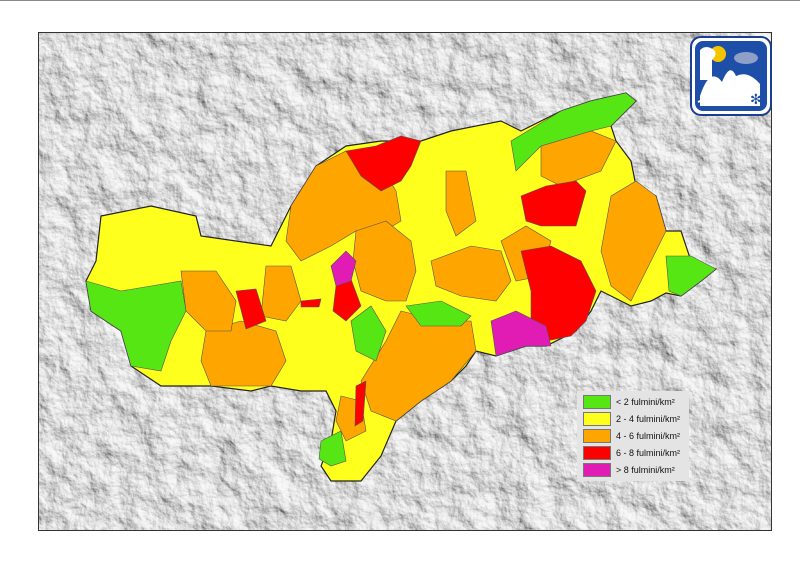 The height and width of the screenshot is (566, 800). I want to click on legend-item: 4 - 6 fulmini/km², so click(631, 436).